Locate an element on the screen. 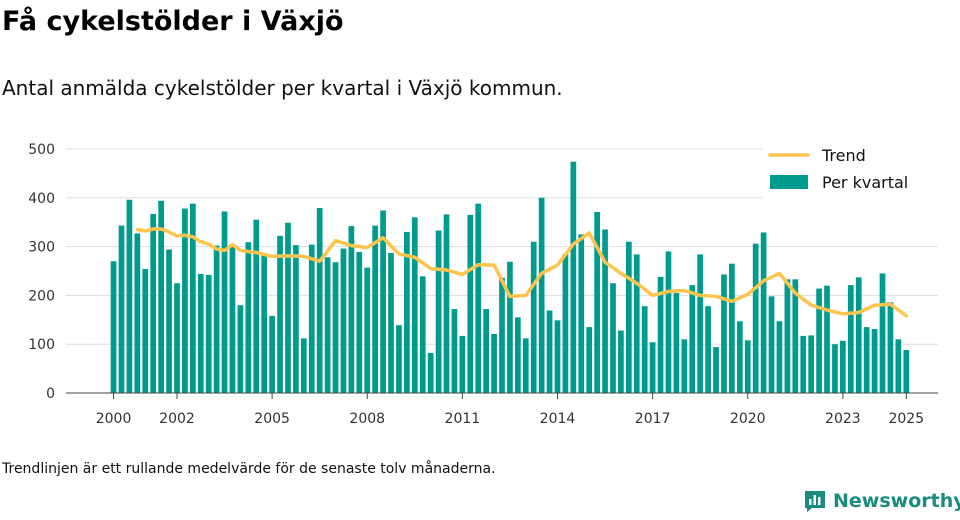 This screenshot has width=960, height=520. chart-title: Få cykelstölder i Växjö is located at coordinates (173, 21).